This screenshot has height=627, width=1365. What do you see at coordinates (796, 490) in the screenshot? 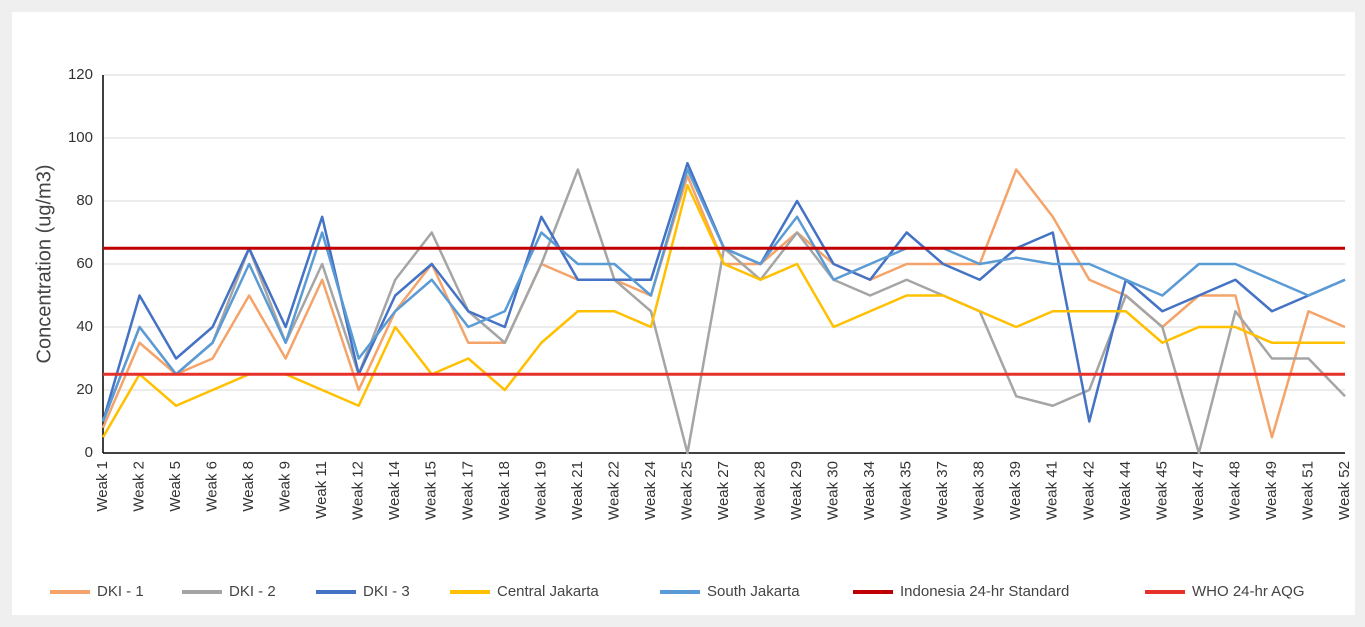
I see `x-tick-label: Weak 29` at bounding box center [796, 490].